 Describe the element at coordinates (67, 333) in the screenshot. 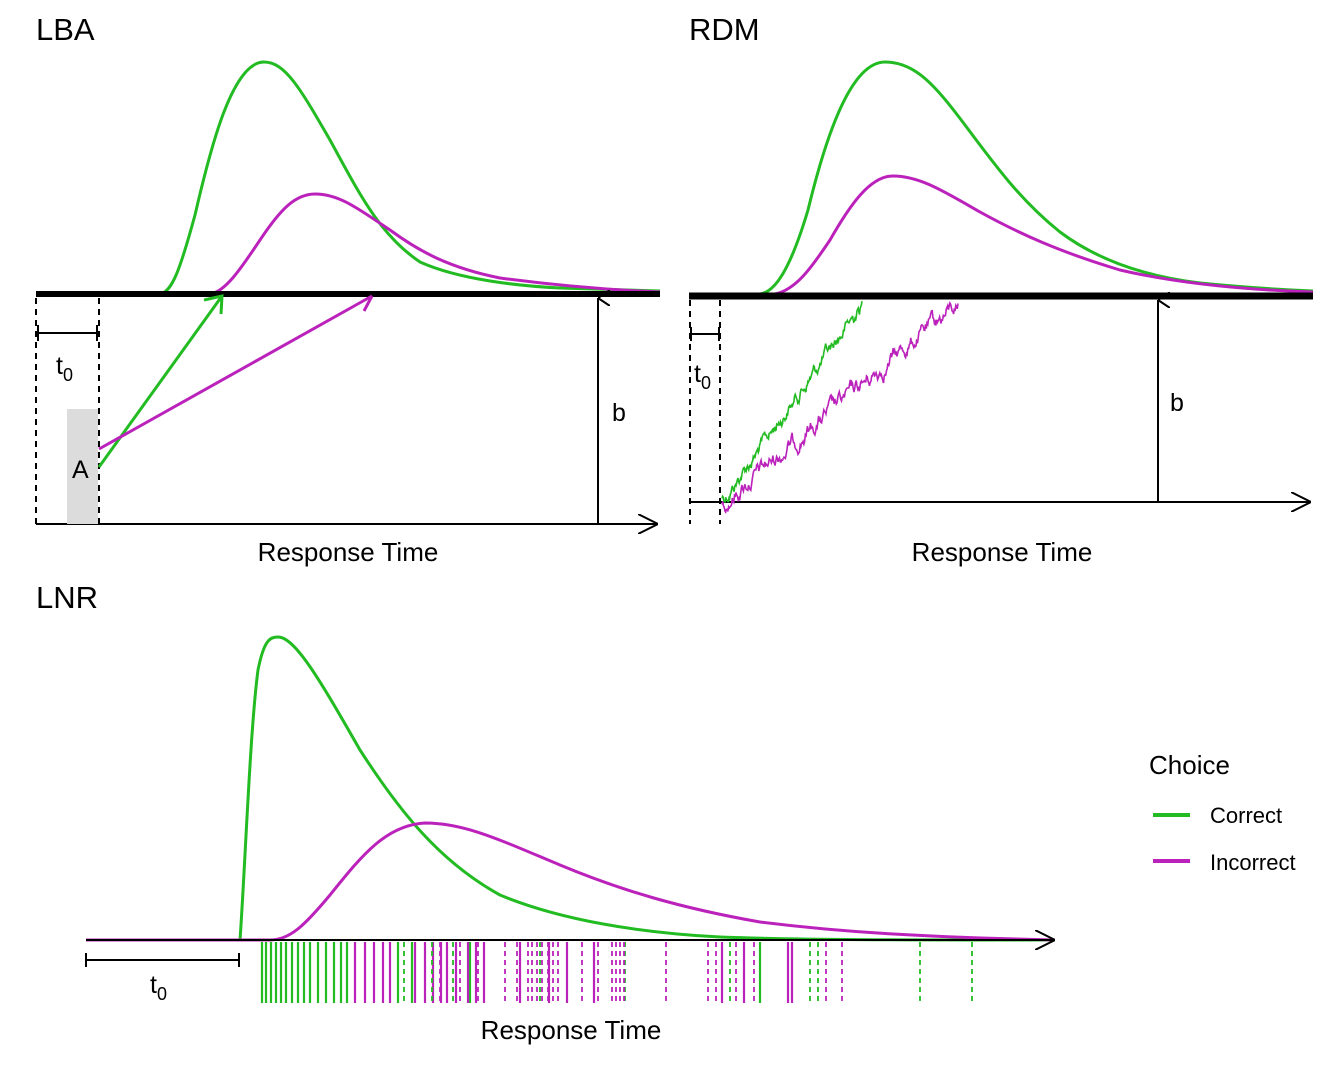

I see `lba-t0-bracket` at that location.